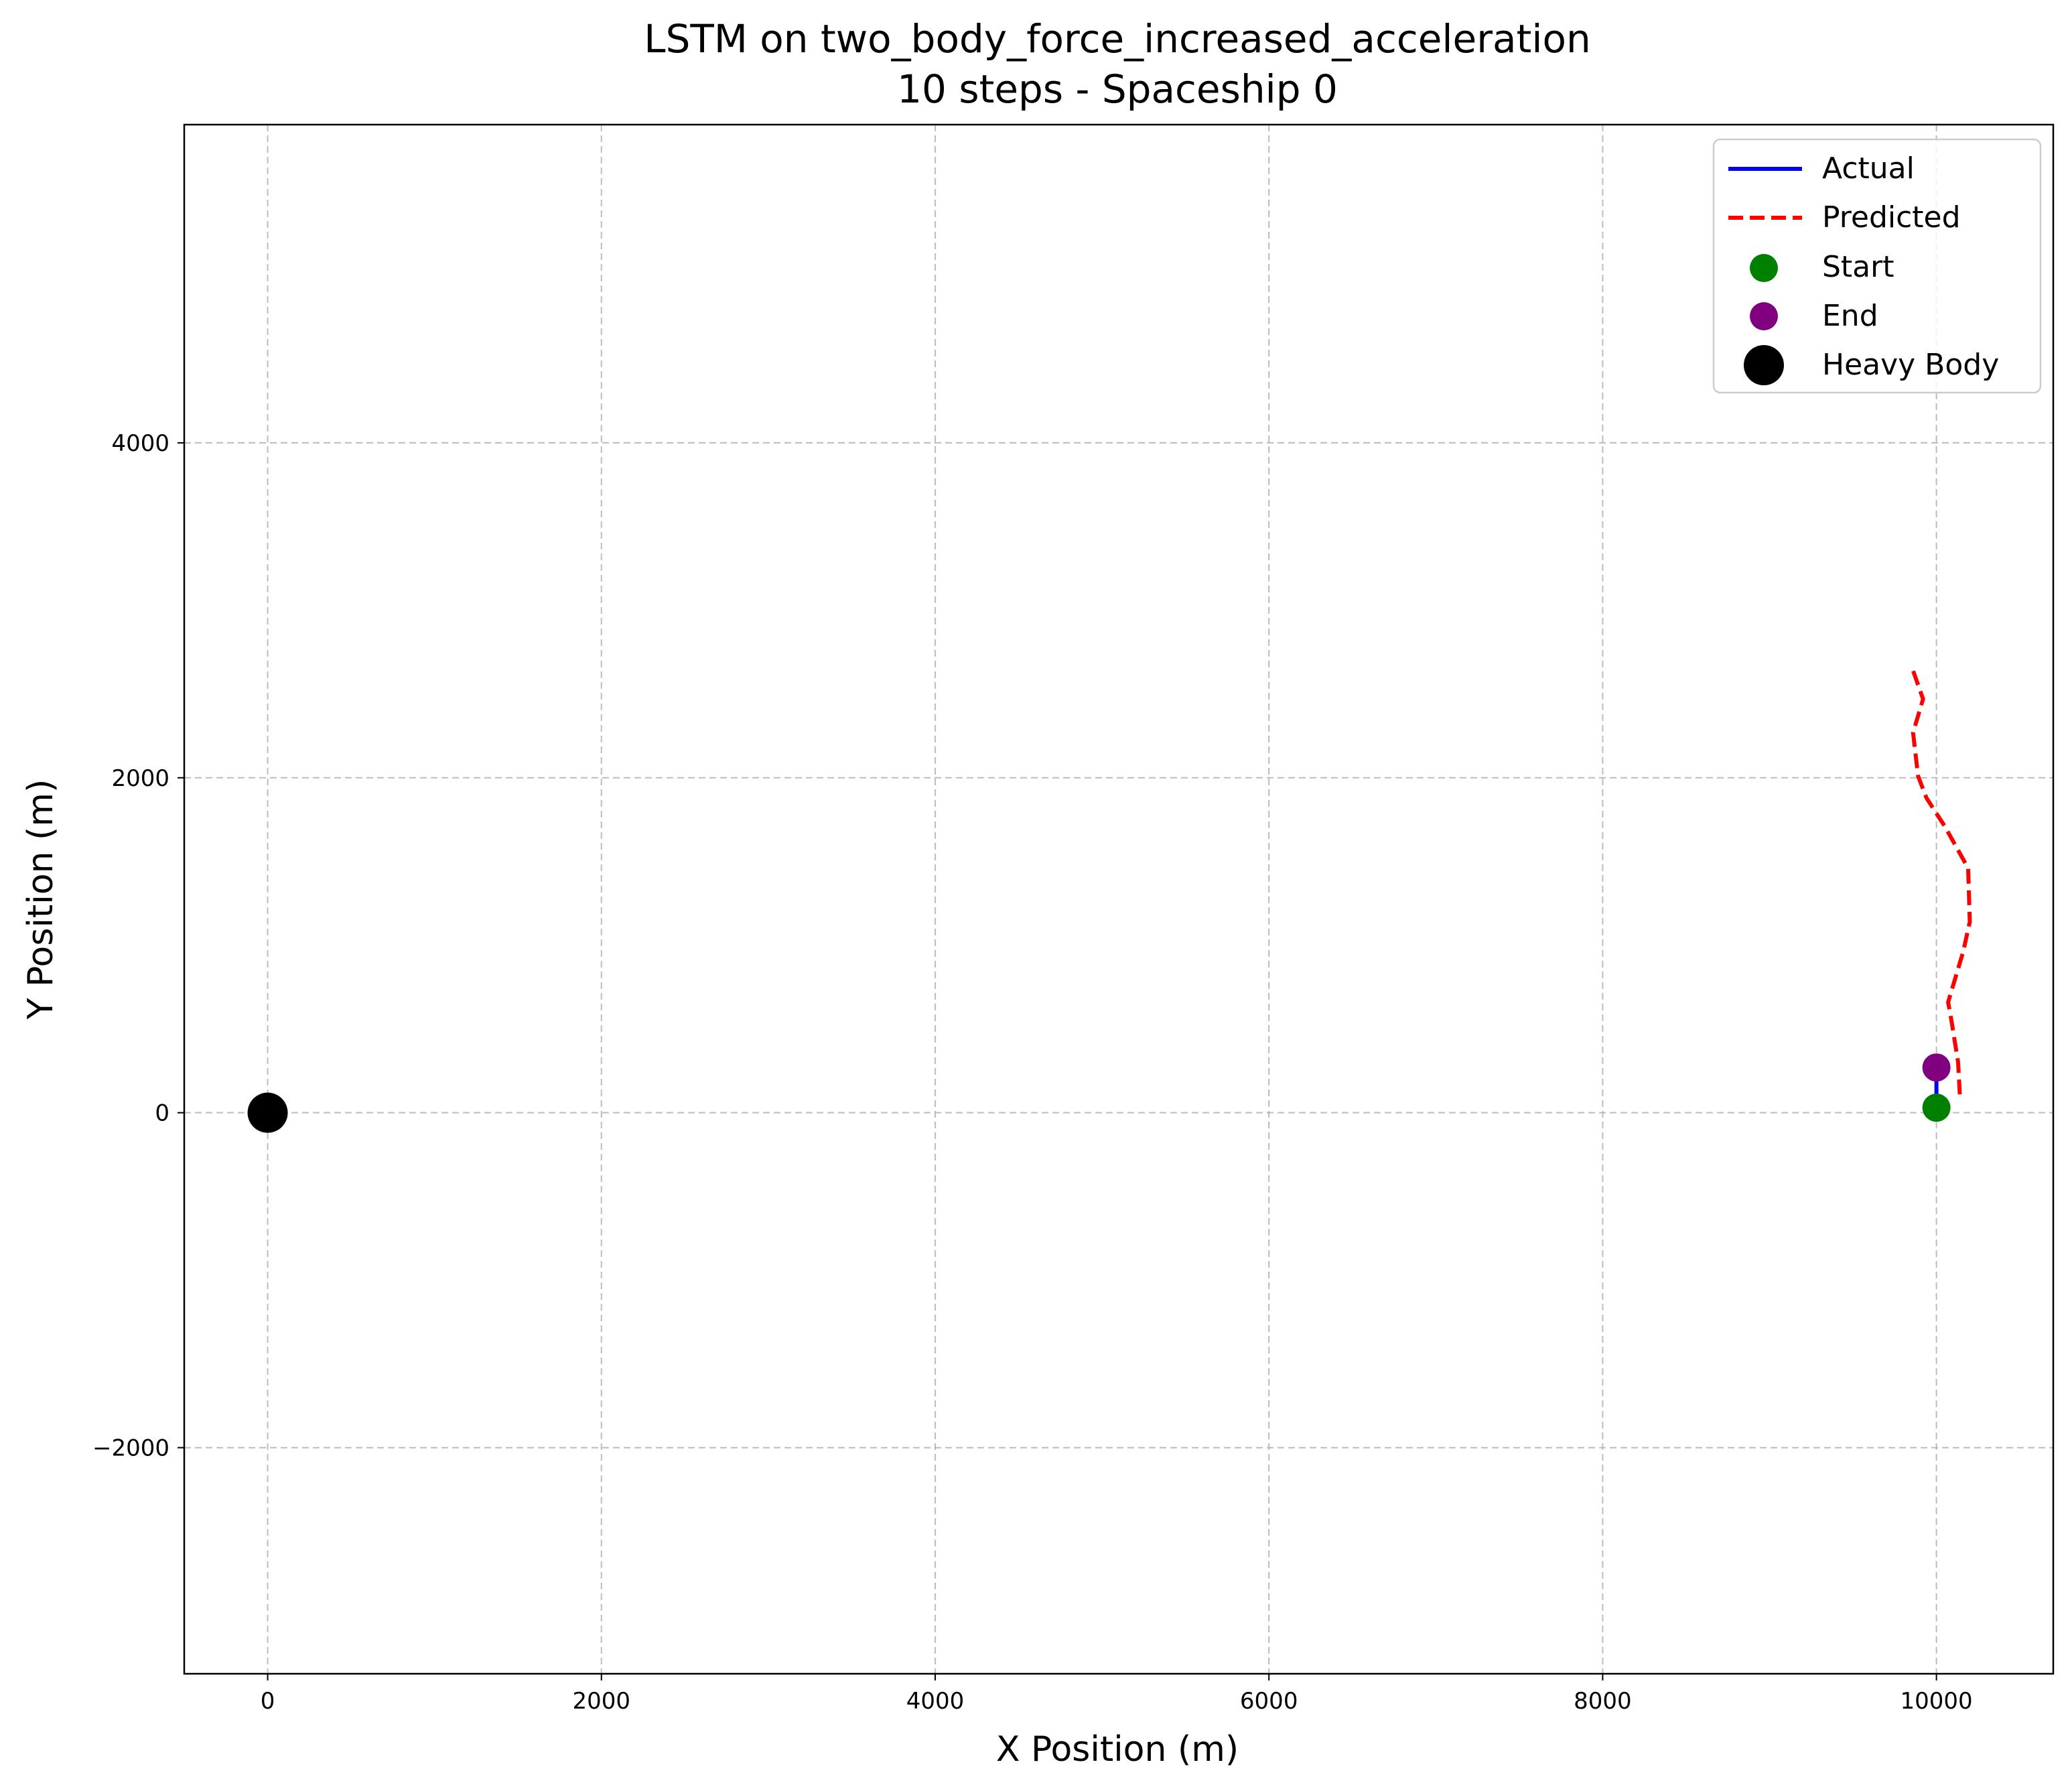  What do you see at coordinates (140, 443) in the screenshot?
I see `y-tick-label: 4000` at bounding box center [140, 443].